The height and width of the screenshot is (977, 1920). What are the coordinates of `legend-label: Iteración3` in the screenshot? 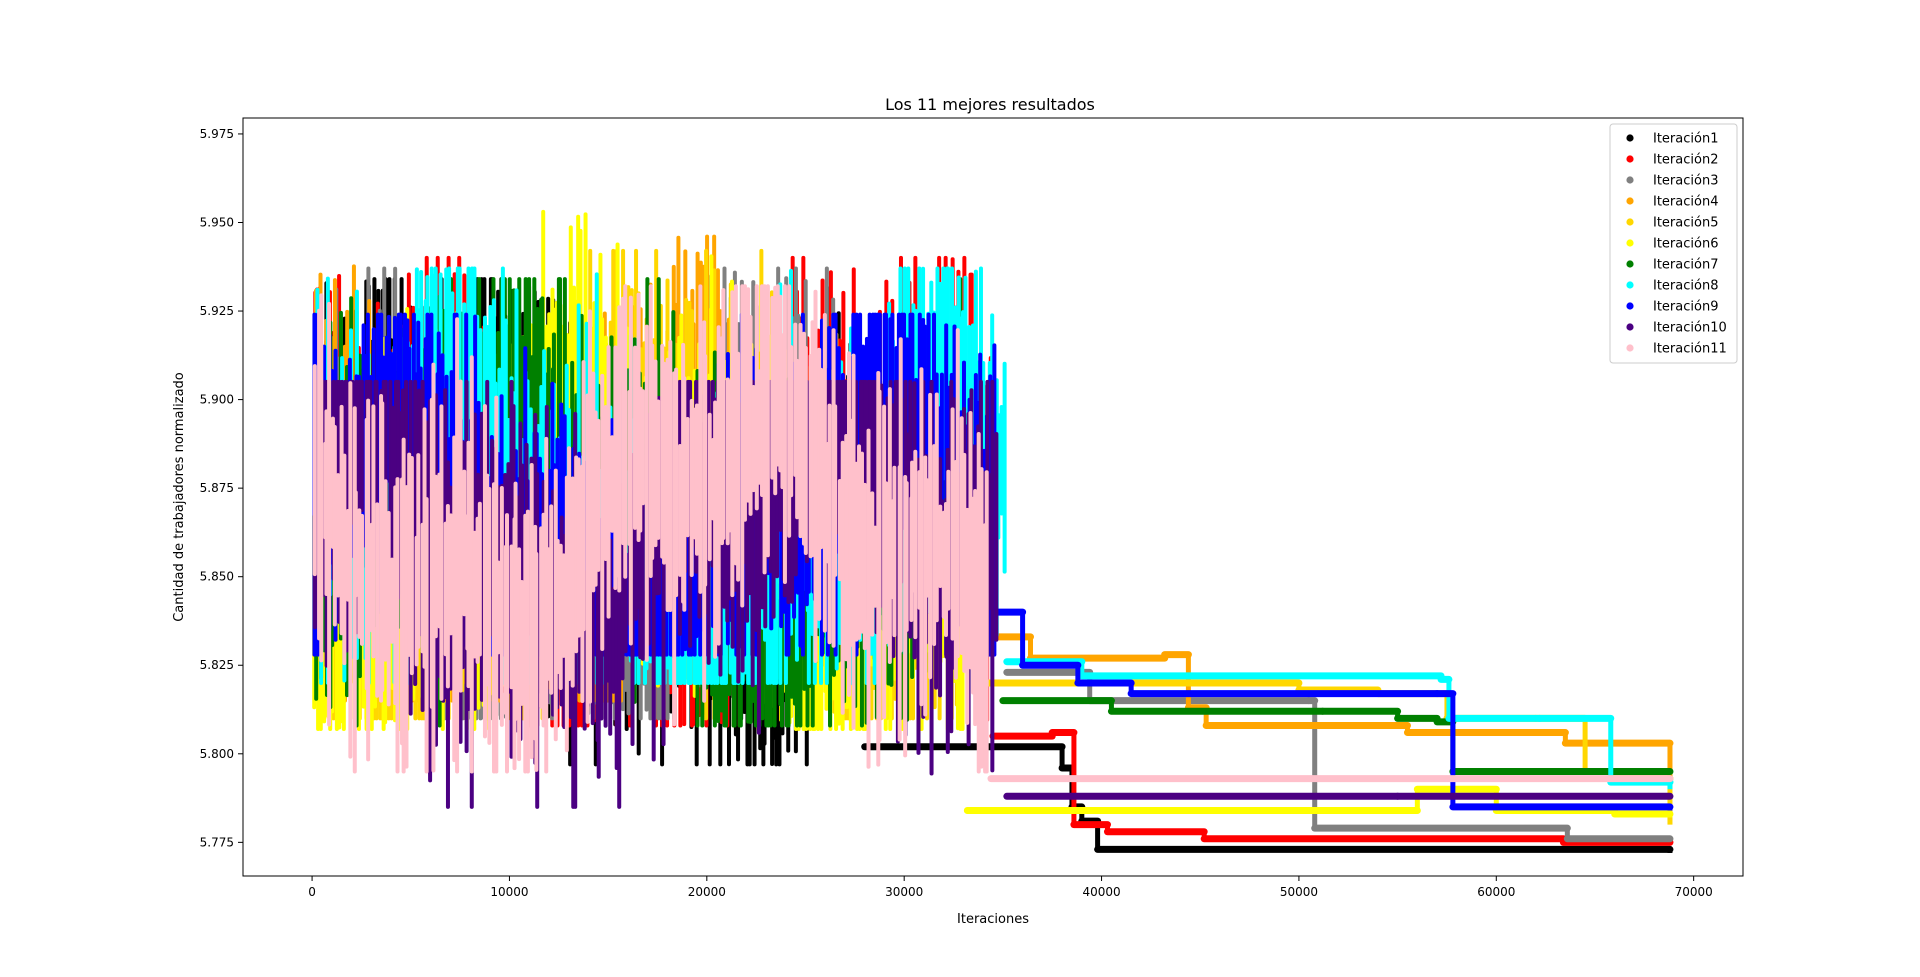 It's located at (1685, 181).